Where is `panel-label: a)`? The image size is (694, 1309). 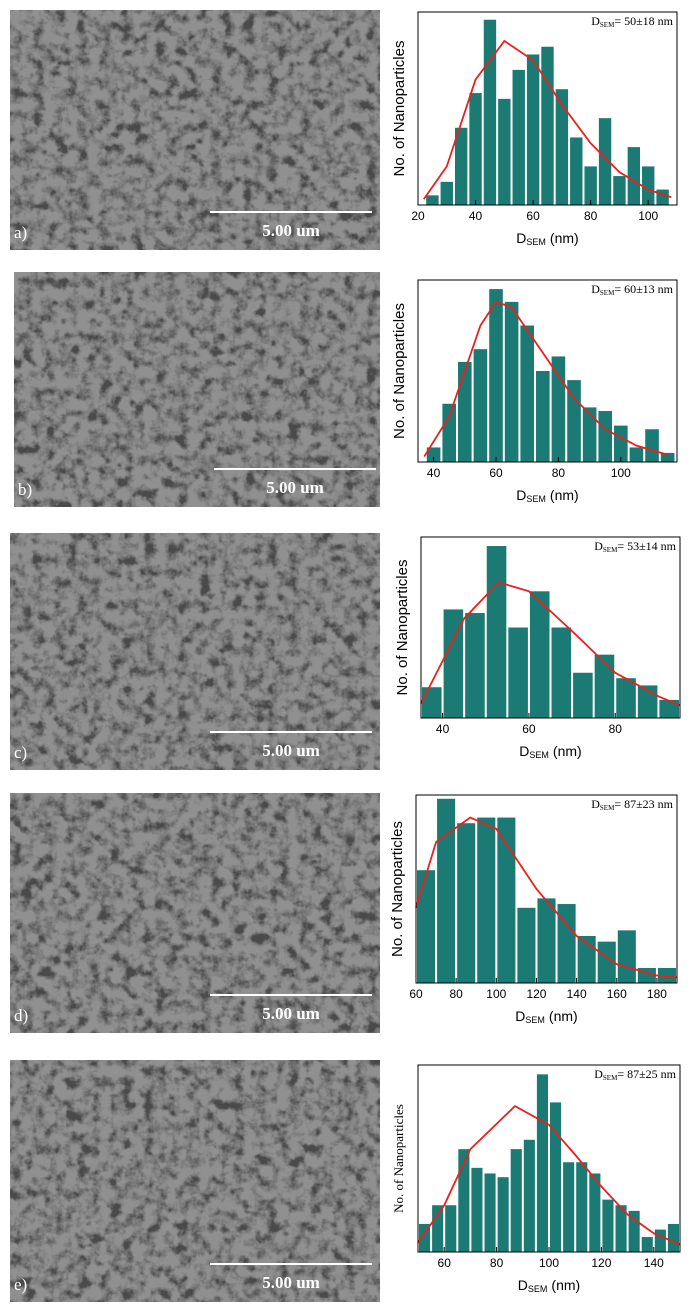
panel-label: a) is located at coordinates (20, 232).